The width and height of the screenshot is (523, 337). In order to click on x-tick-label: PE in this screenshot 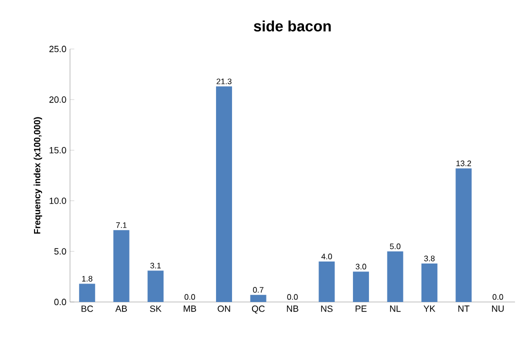, I will do `click(361, 309)`.